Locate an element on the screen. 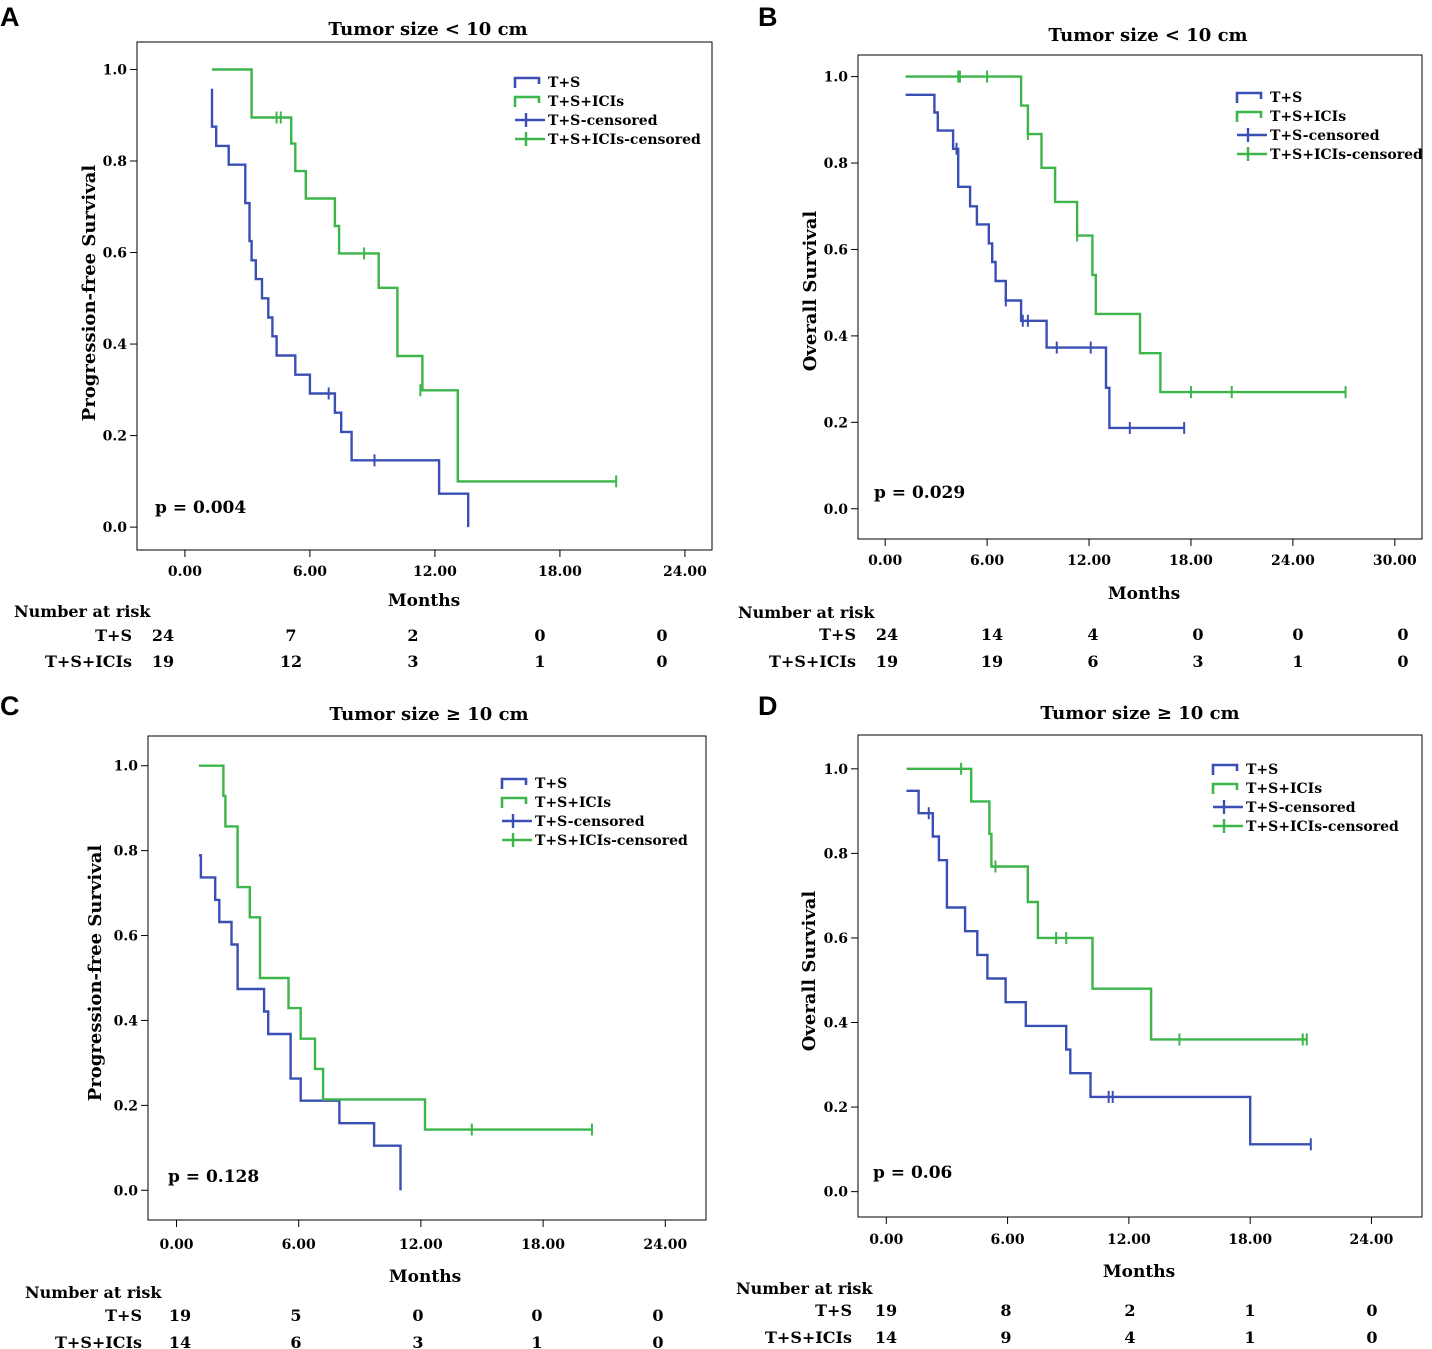 The width and height of the screenshot is (1432, 1349). risk-value: 2 is located at coordinates (412, 635).